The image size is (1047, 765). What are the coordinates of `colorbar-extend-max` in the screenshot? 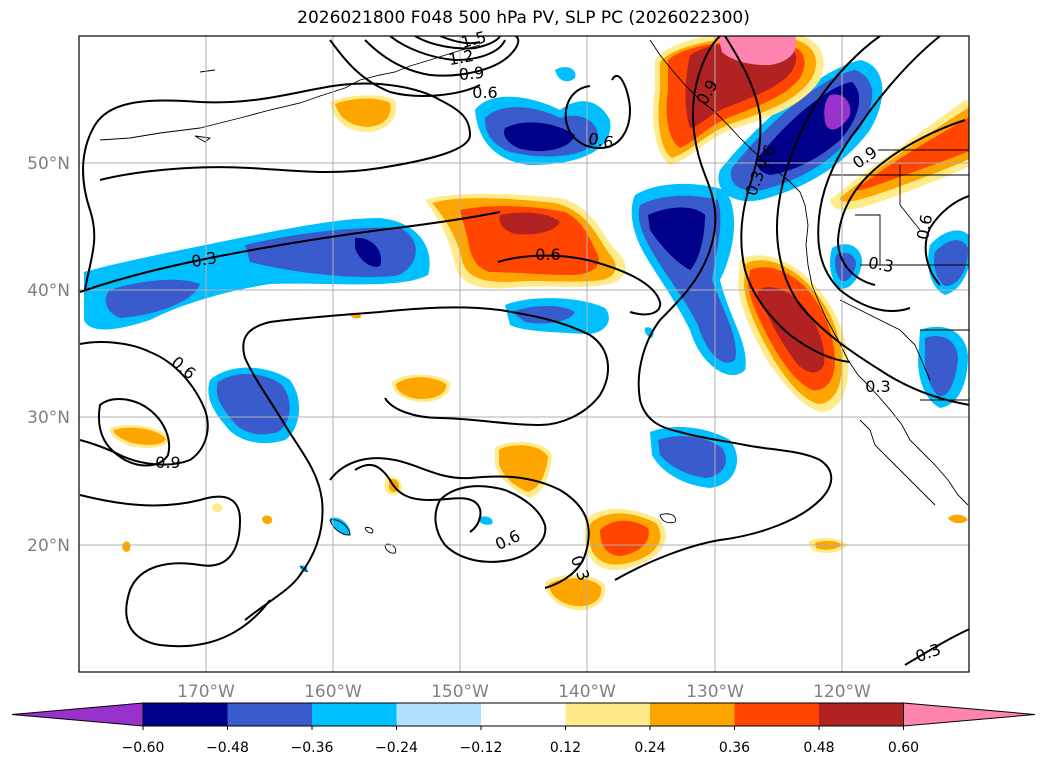 It's located at (969, 714).